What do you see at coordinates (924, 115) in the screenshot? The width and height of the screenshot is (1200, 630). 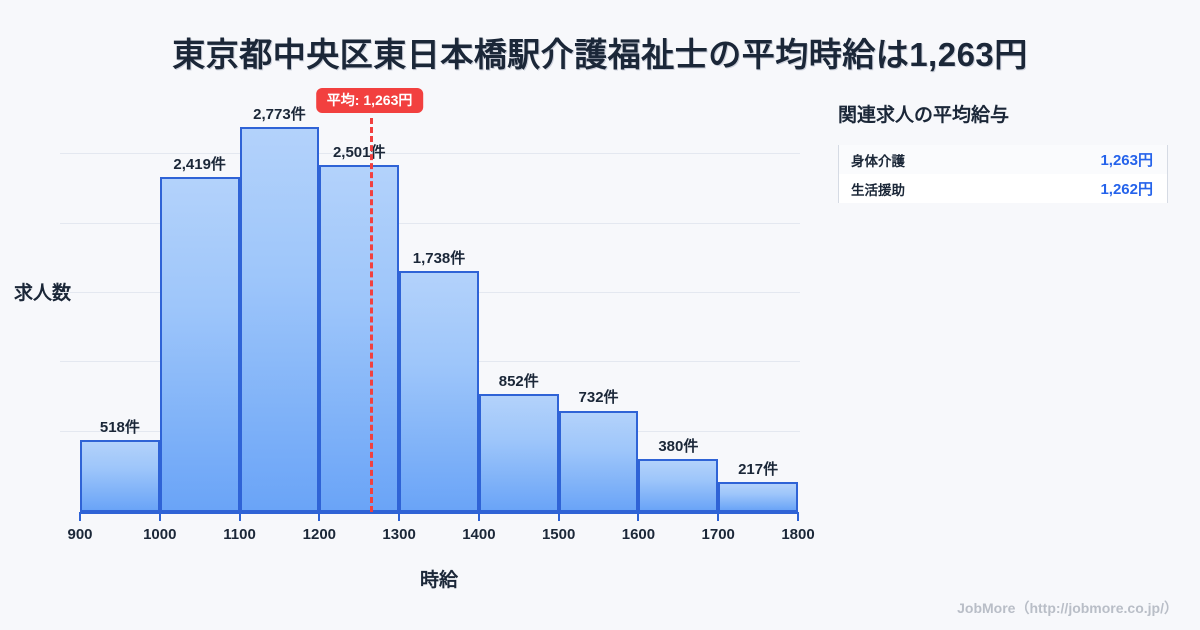 I see `panel-heading: 関連求人の平均給与` at bounding box center [924, 115].